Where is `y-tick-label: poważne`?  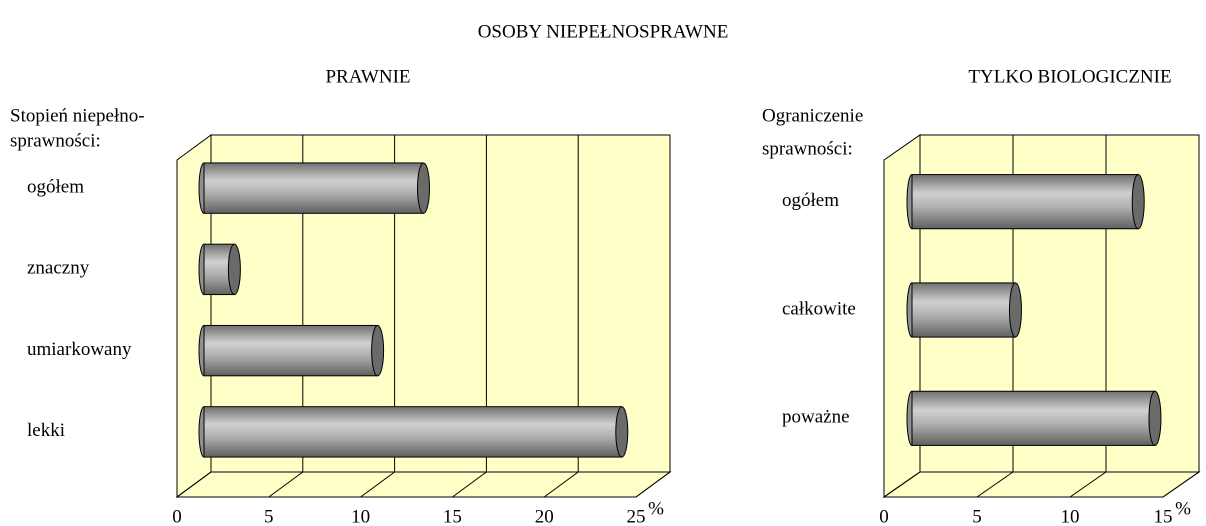 y-tick-label: poważne is located at coordinates (816, 417).